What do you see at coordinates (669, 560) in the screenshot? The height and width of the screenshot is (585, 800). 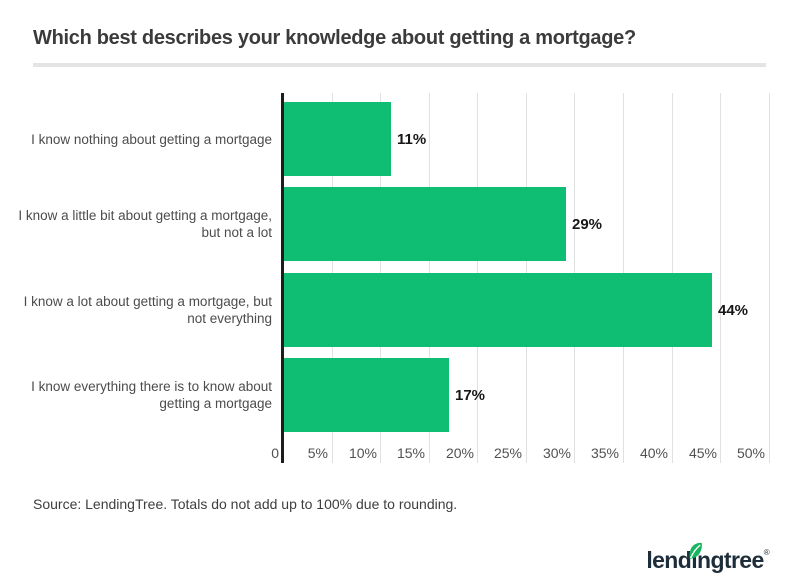 I see `logo-text-pre: lend` at bounding box center [669, 560].